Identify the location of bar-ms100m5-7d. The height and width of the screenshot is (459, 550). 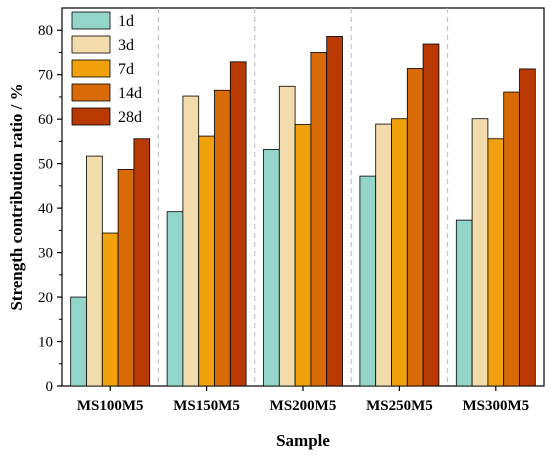
(110, 309).